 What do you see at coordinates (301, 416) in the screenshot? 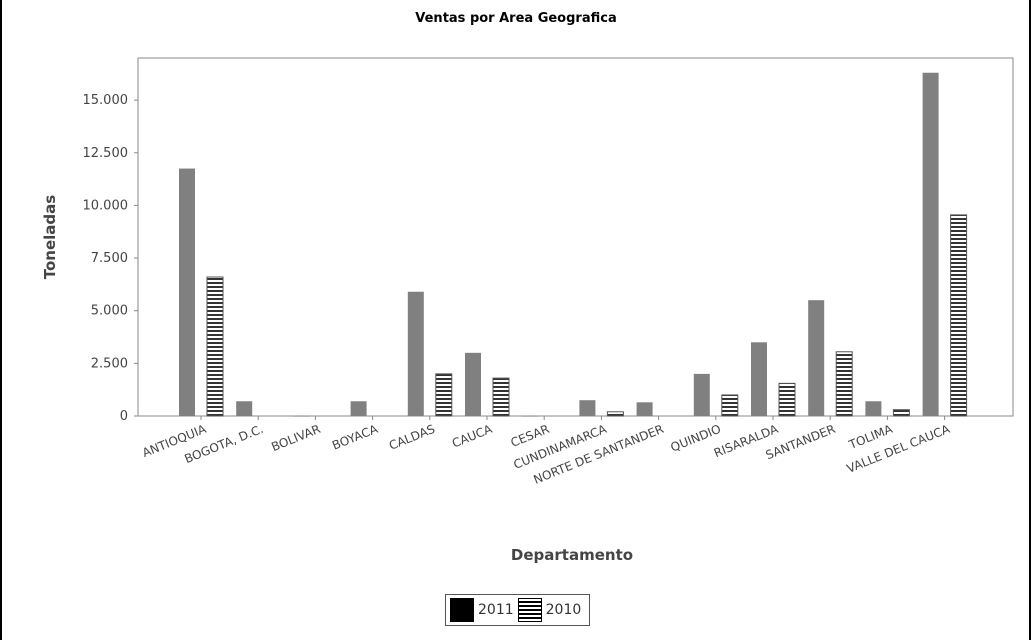
I see `bar-2011-bolivar` at bounding box center [301, 416].